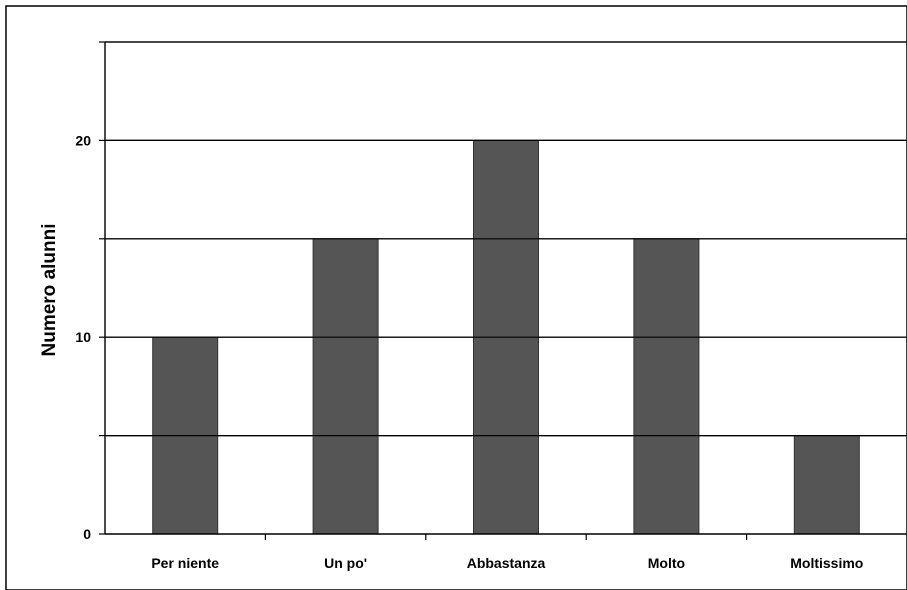  I want to click on y-tick-label-1: 10, so click(83, 337).